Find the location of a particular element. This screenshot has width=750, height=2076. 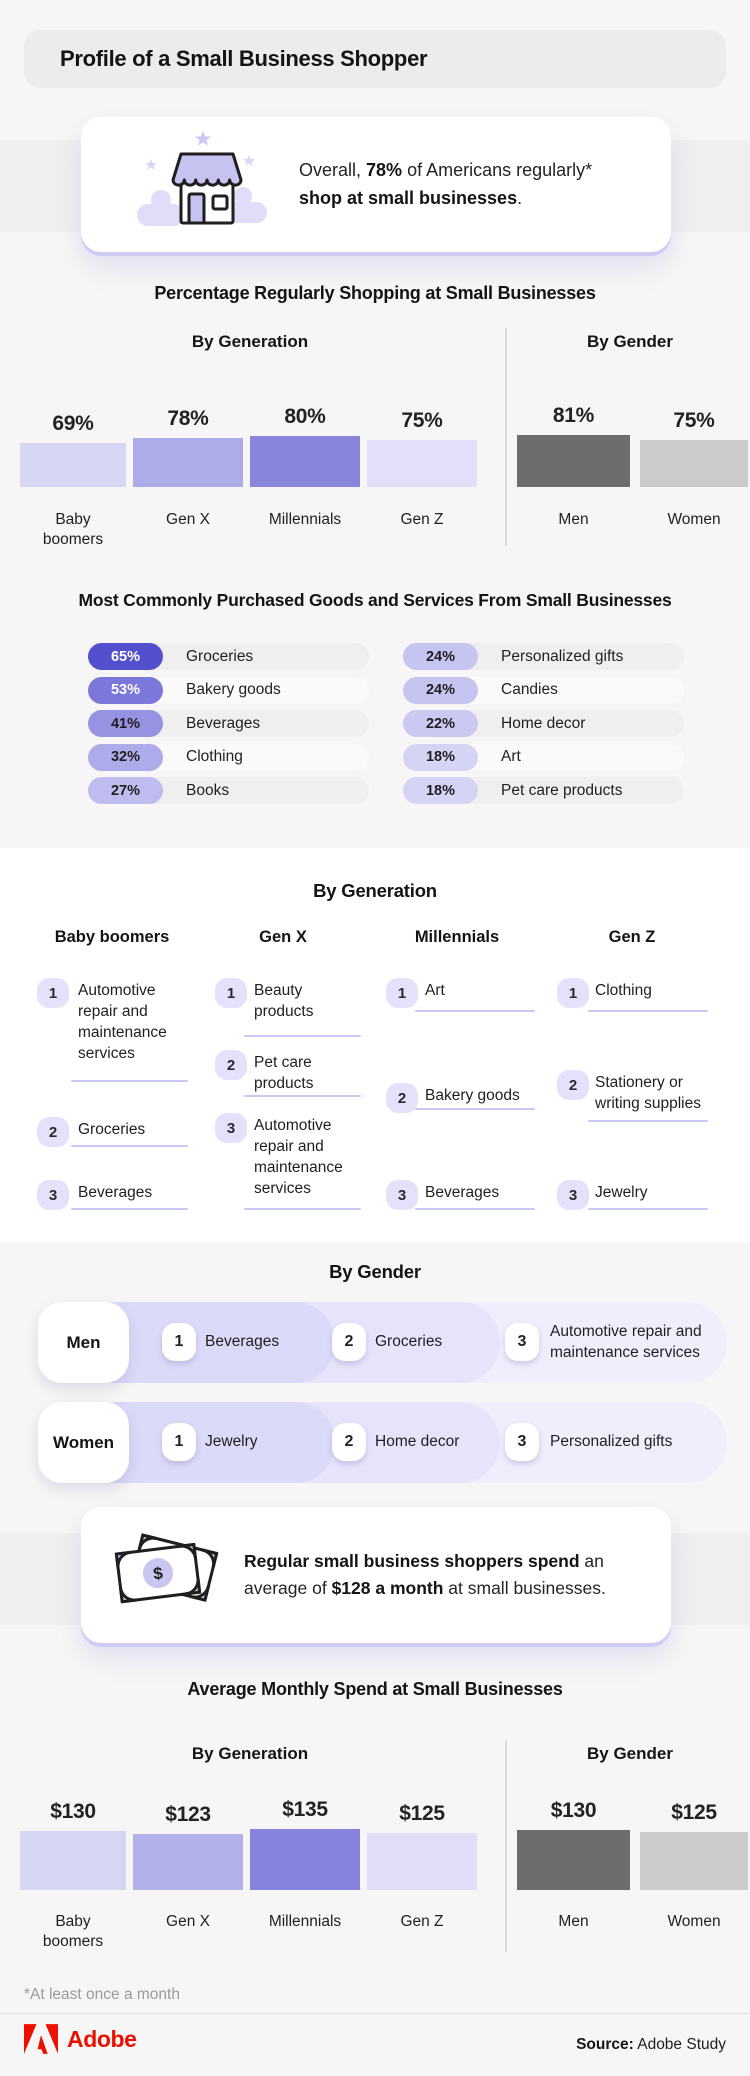

purchased-label: Home decor is located at coordinates (543, 723).